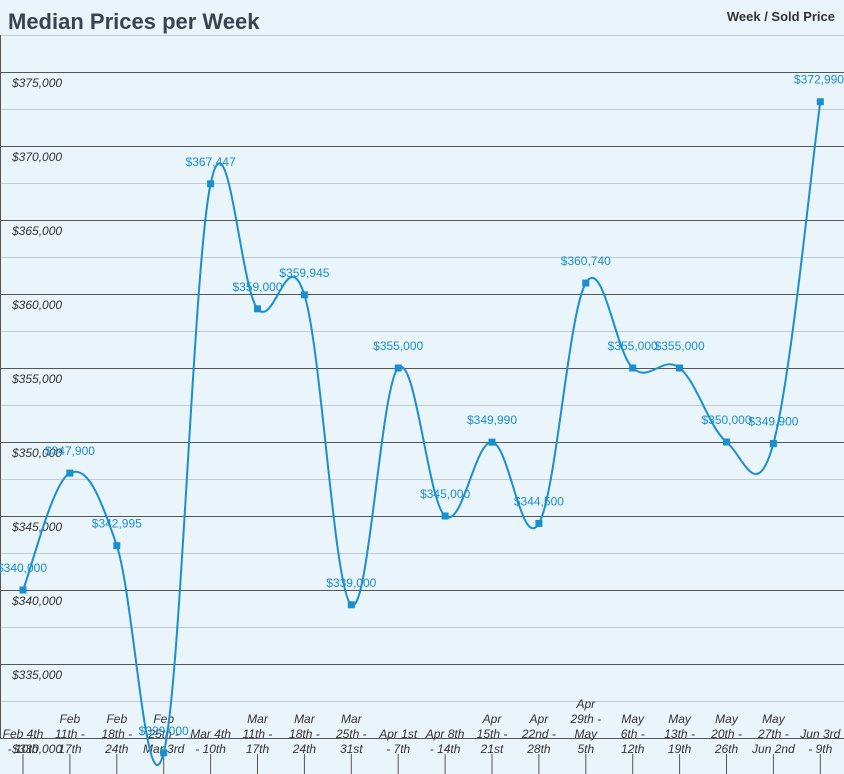  Describe the element at coordinates (445, 749) in the screenshot. I see `x-tick-label: - 14th` at that location.